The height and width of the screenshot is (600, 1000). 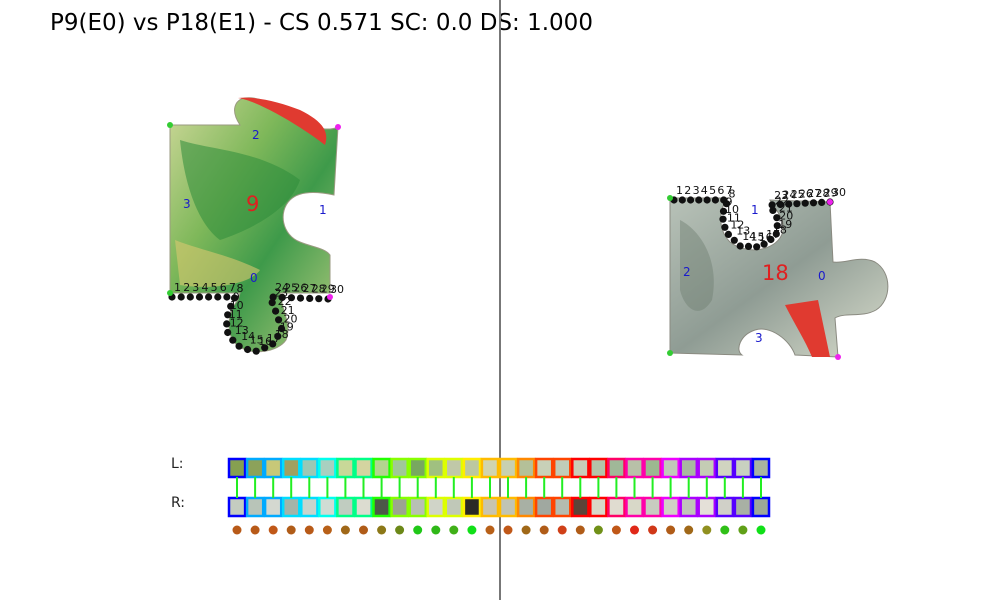 I want to click on left-contour-point-label: 13, so click(x=242, y=330).